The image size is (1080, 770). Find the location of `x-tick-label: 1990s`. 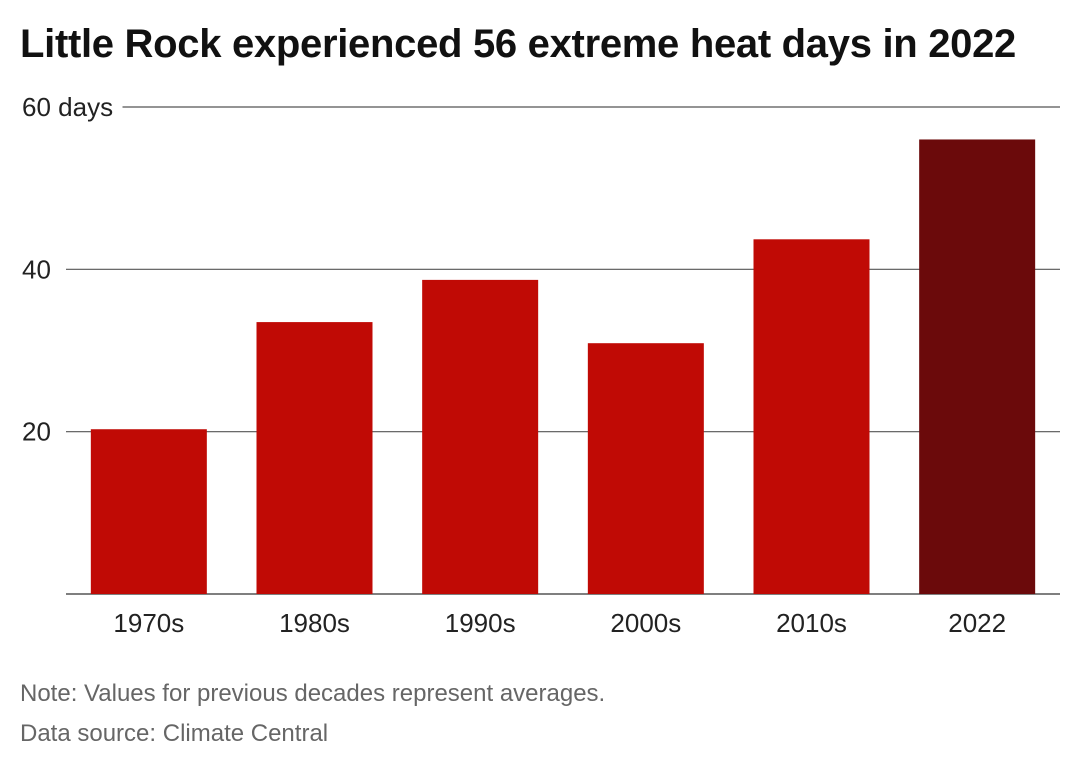

x-tick-label: 1990s is located at coordinates (480, 623).